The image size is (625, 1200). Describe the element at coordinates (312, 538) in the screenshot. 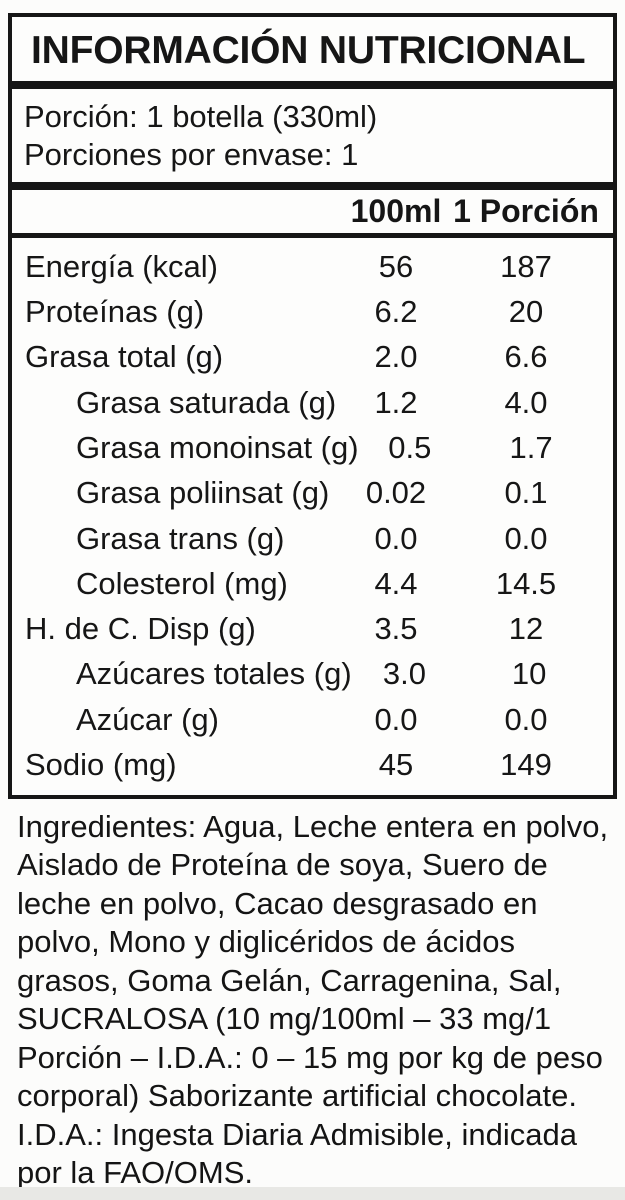

I see `nutrient-row: Grasa trans (g) 0.0 0.0` at that location.